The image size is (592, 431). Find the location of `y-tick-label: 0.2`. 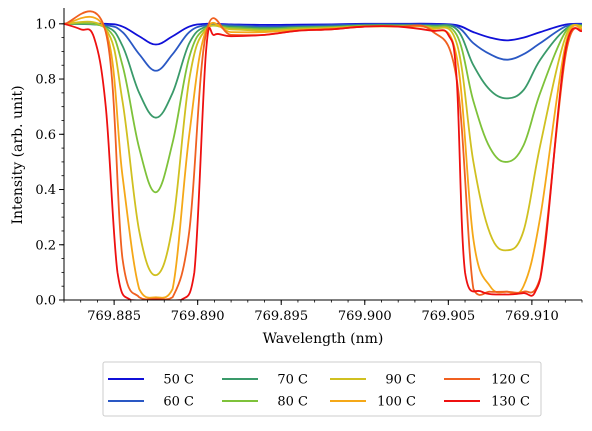

y-tick-label: 0.2 is located at coordinates (45, 245).